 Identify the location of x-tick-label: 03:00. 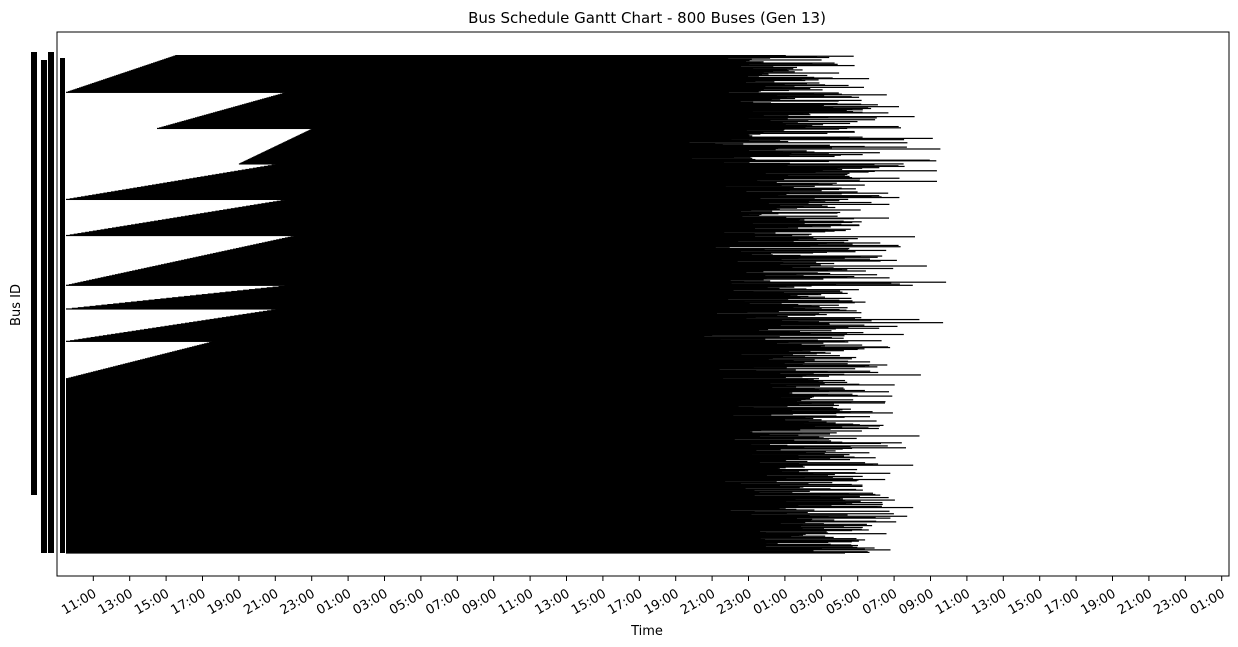
(371, 602).